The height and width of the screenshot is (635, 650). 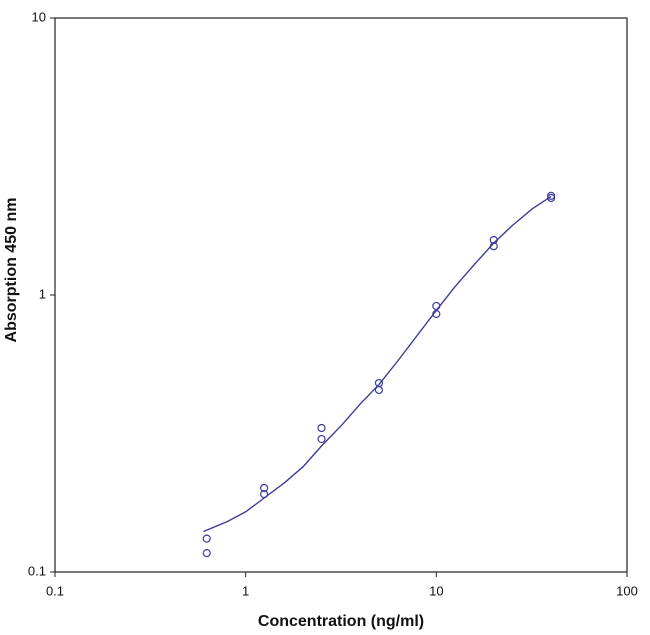 I want to click on x-tick-label: 0.1, so click(x=55, y=590).